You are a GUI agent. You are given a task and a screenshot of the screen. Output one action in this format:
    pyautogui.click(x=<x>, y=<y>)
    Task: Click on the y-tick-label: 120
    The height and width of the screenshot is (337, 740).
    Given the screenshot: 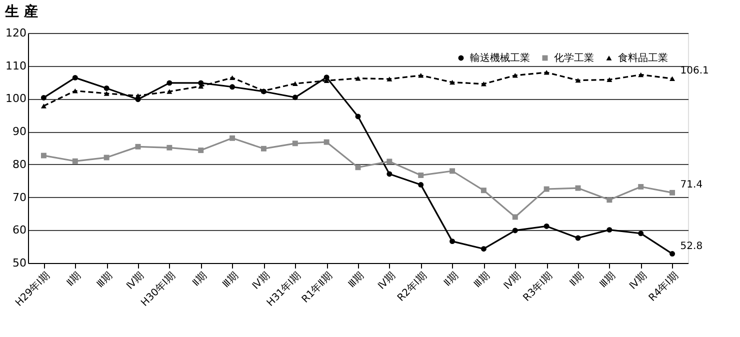 What is the action you would take?
    pyautogui.click(x=16, y=33)
    